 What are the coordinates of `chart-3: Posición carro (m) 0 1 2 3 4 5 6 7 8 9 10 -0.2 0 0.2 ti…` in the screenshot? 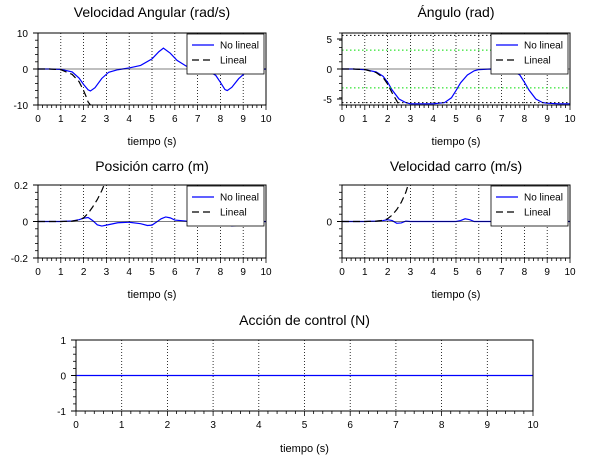 It's located at (141, 229).